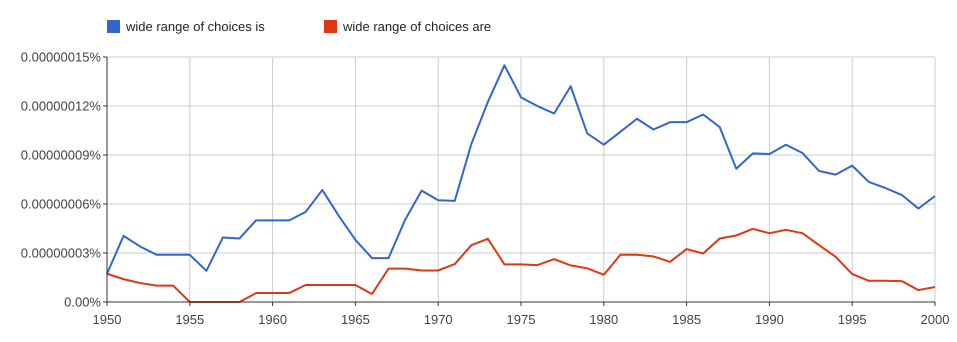 Image resolution: width=957 pixels, height=342 pixels. I want to click on x-tick-label: 1960, so click(273, 319).